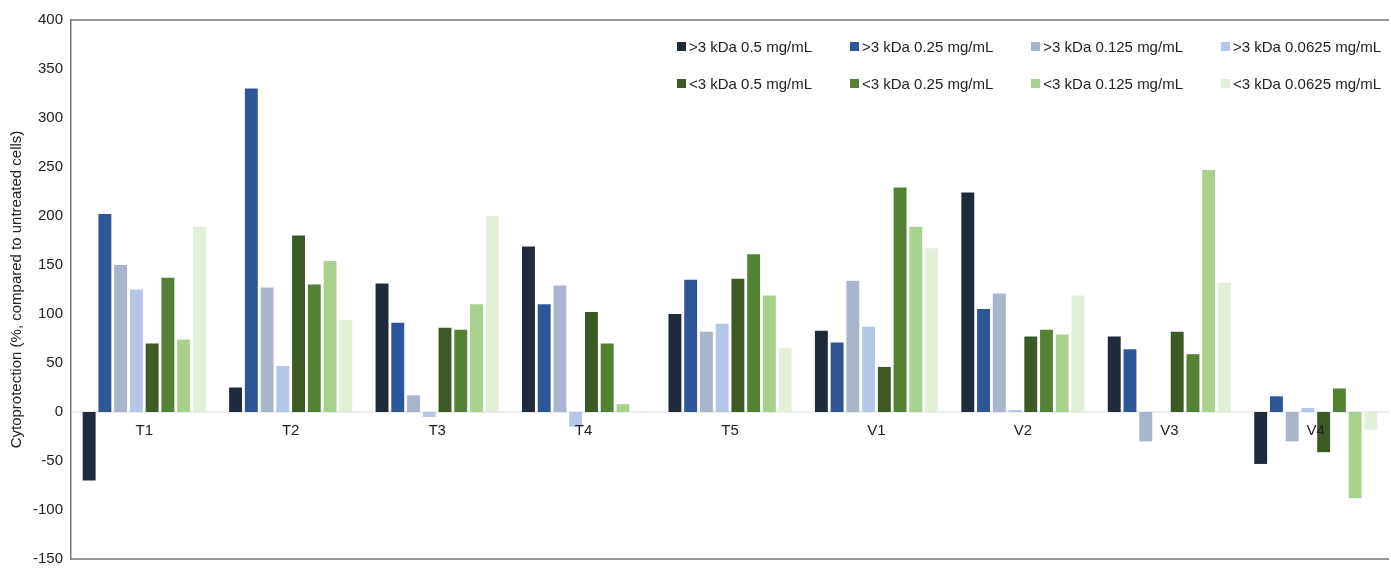 The height and width of the screenshot is (571, 1391). Describe the element at coordinates (927, 46) in the screenshot. I see `legend-label: >3 kDa 0.25 mg/mL` at that location.